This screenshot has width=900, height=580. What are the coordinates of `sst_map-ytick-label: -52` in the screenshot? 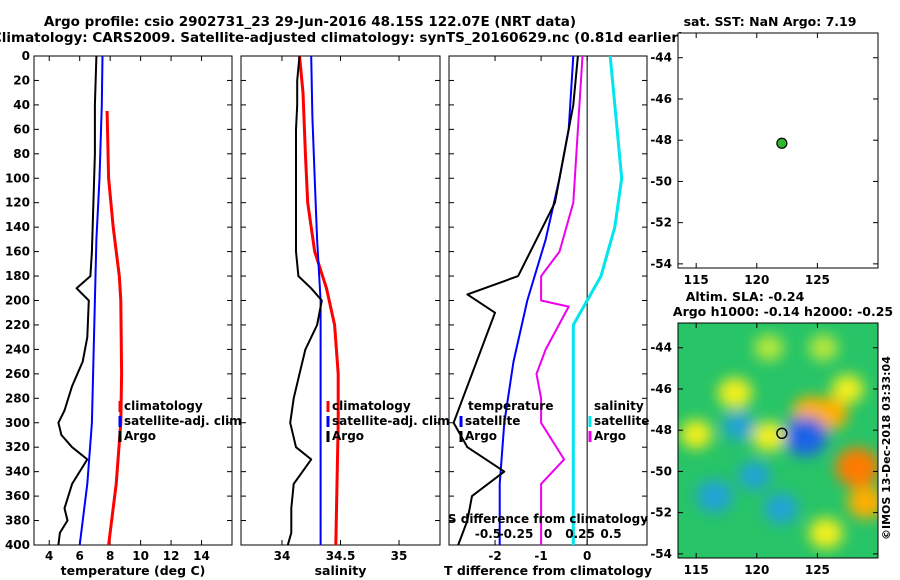 It's located at (661, 223).